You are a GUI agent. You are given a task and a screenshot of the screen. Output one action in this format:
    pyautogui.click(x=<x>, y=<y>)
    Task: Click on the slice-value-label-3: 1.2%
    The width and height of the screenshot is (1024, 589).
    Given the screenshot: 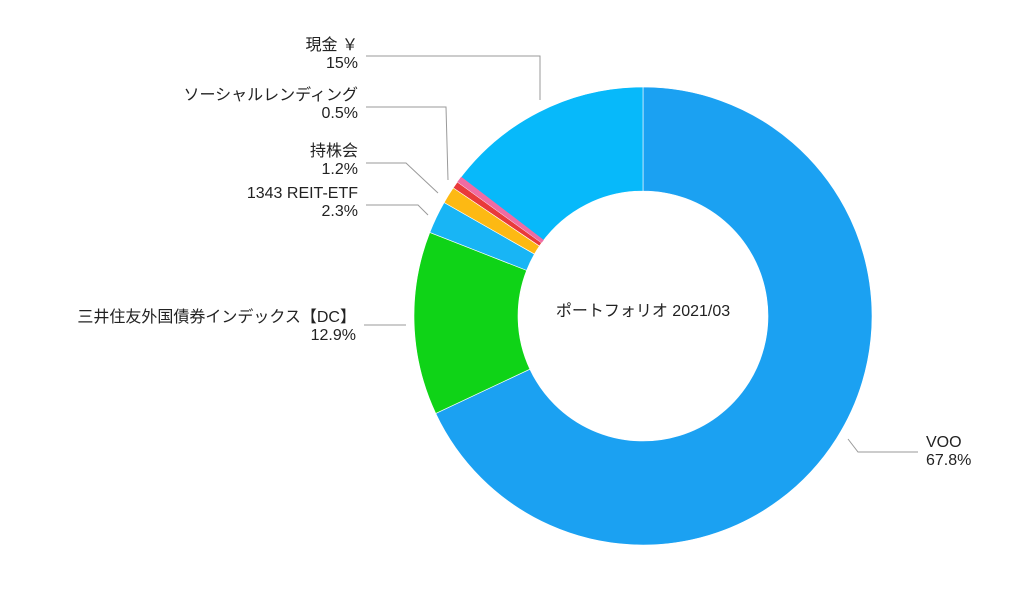 What is the action you would take?
    pyautogui.click(x=340, y=169)
    